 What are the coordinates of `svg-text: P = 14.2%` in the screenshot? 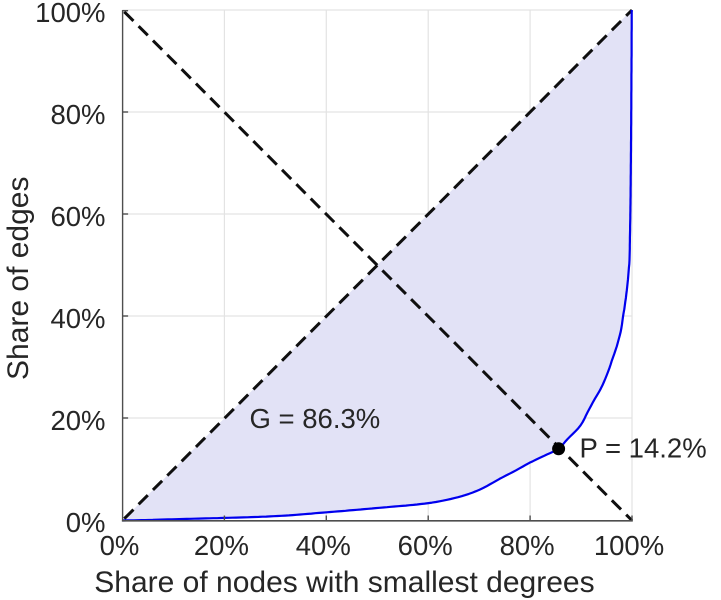 It's located at (643, 447).